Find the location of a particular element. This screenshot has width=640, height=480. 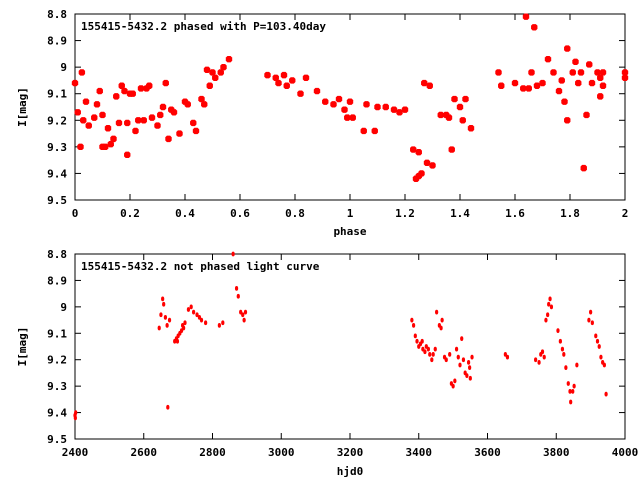

y-tick-label: 9.3 is located at coordinates (57, 386).